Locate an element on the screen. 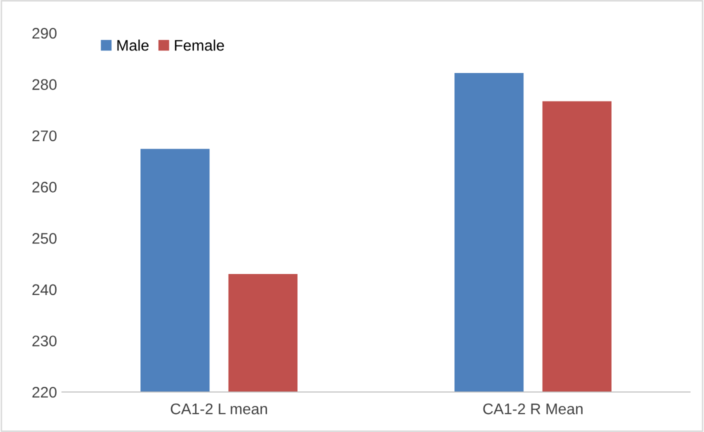 The image size is (704, 432). y-tick-label: 260 is located at coordinates (44, 187).